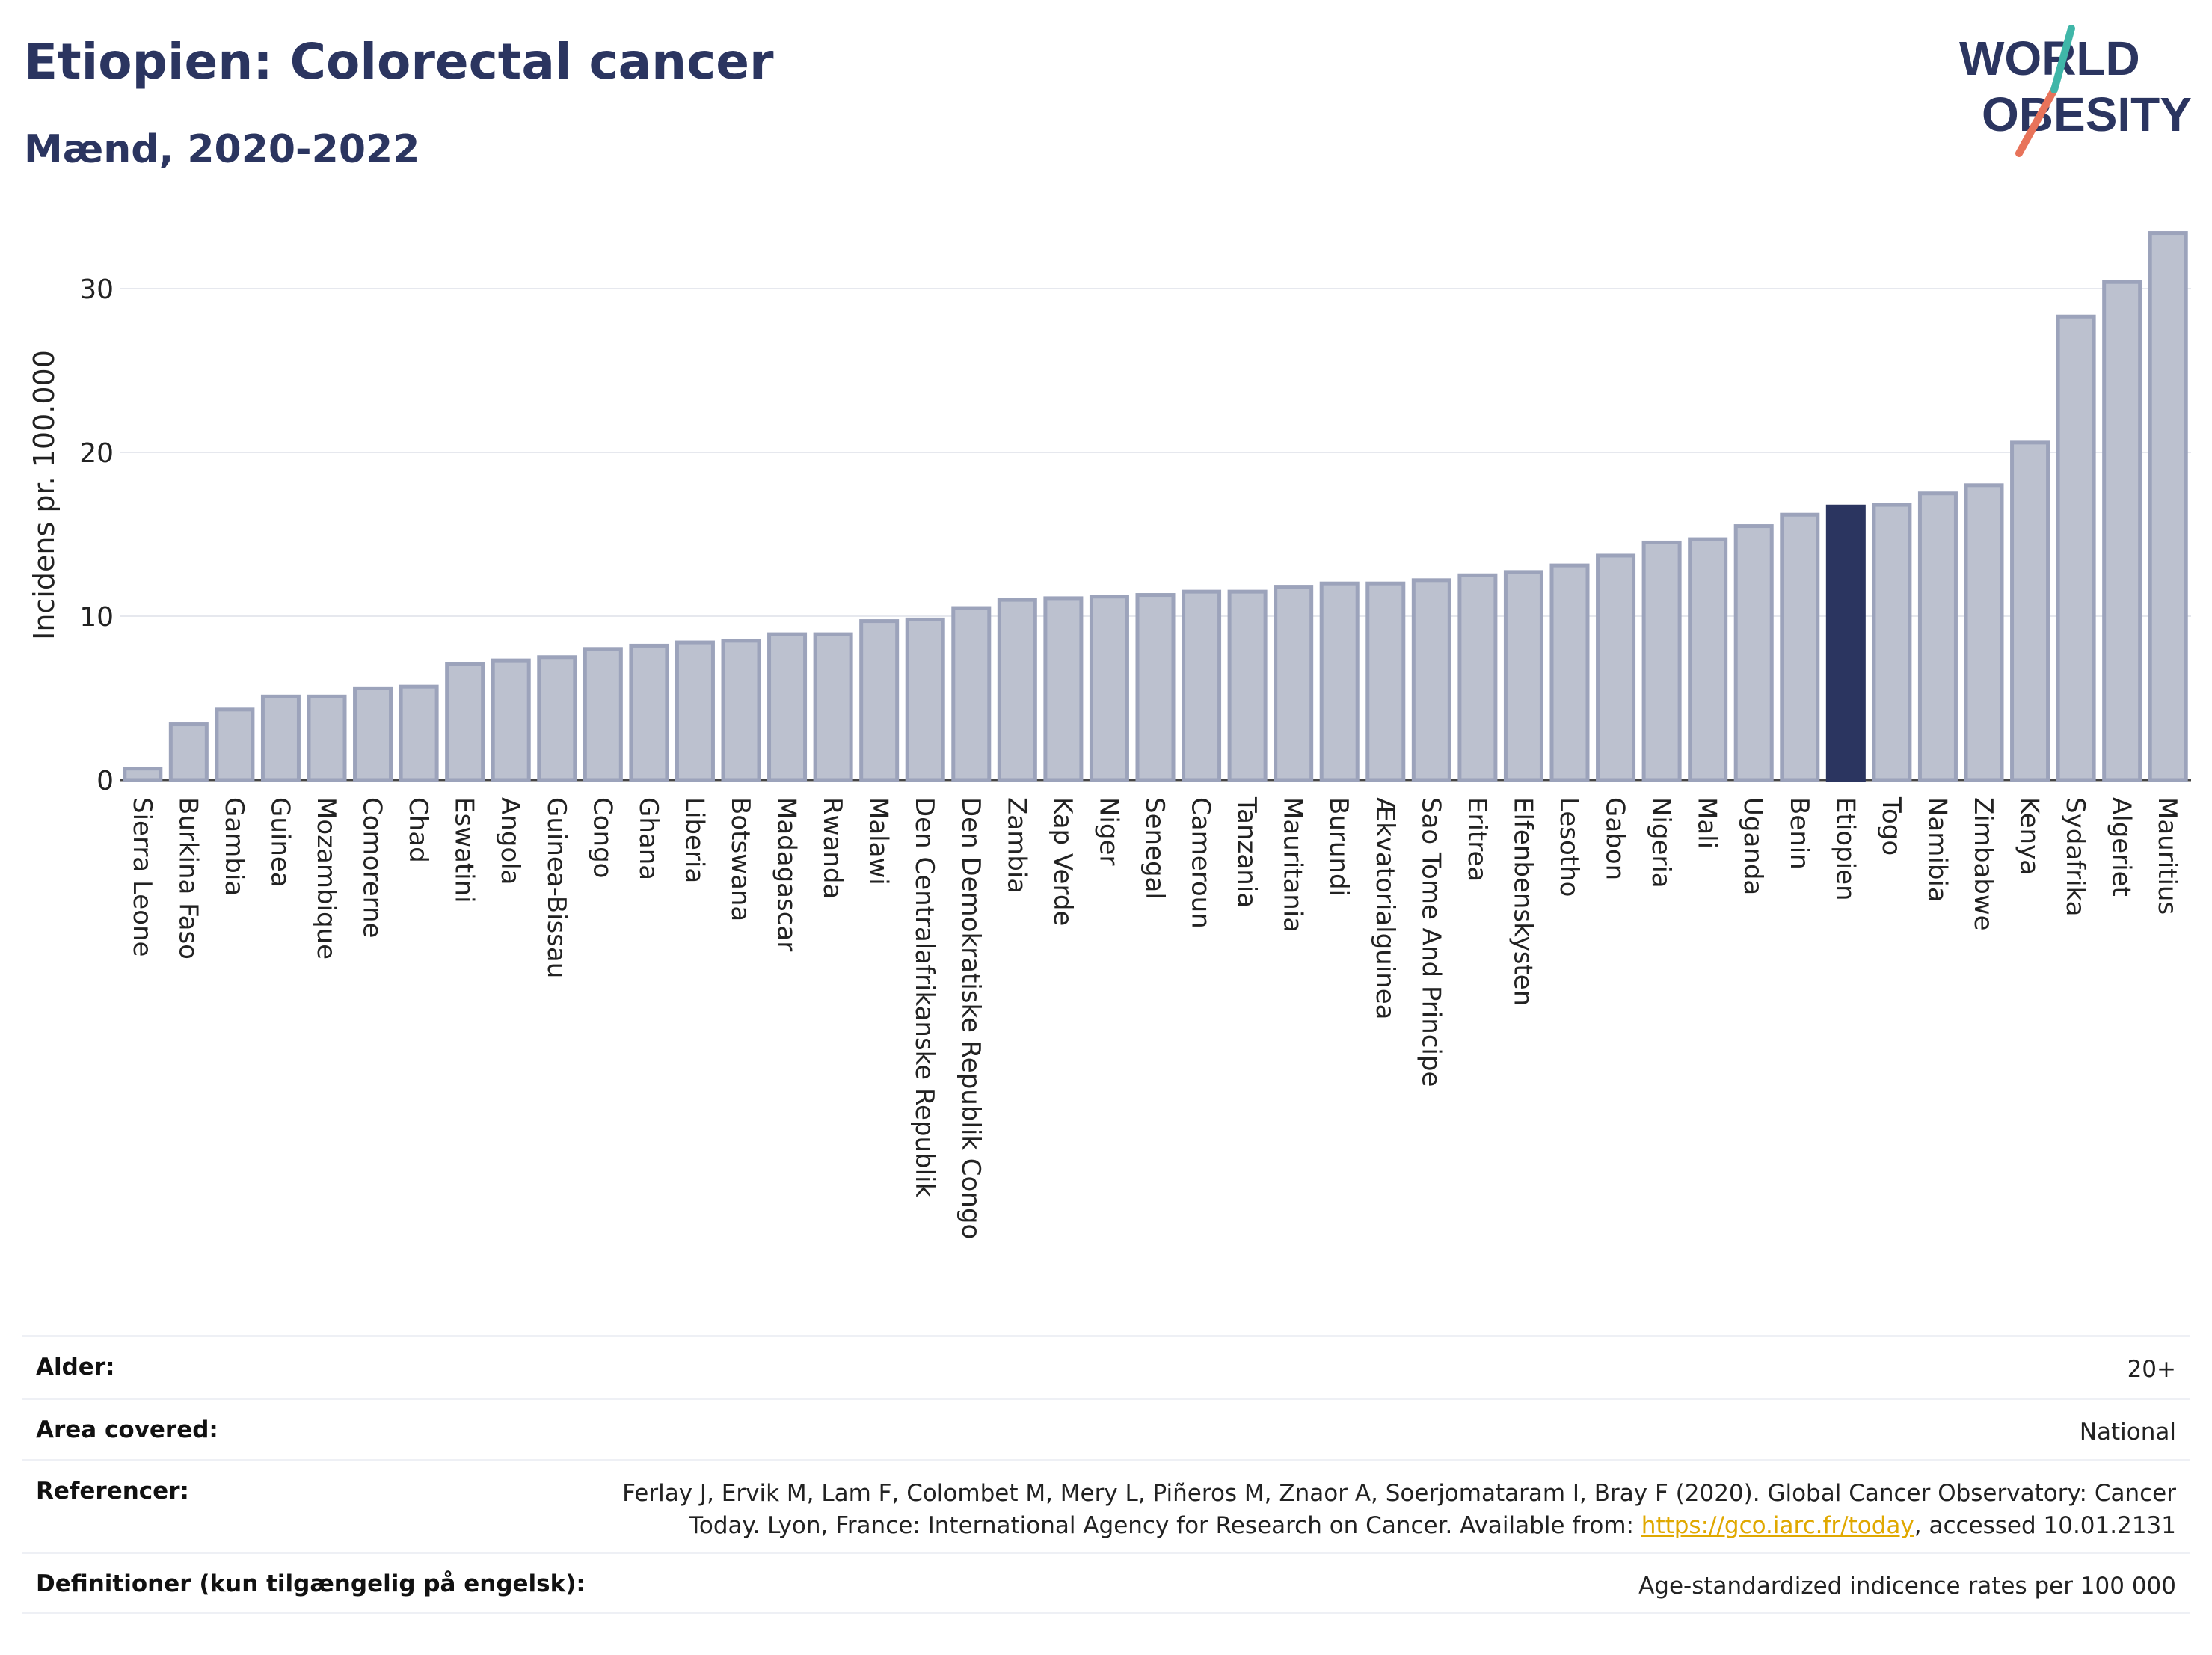  What do you see at coordinates (1477, 839) in the screenshot?
I see `x-tick-label: Eritrea` at bounding box center [1477, 839].